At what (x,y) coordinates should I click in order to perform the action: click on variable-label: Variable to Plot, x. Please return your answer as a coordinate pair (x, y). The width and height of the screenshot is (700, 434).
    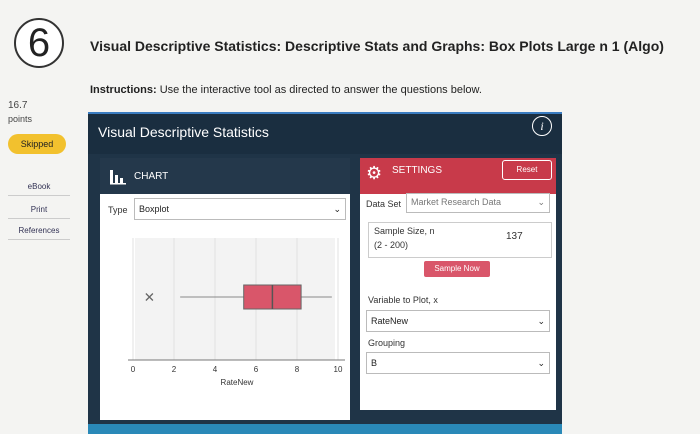
    Looking at the image, I should click on (403, 300).